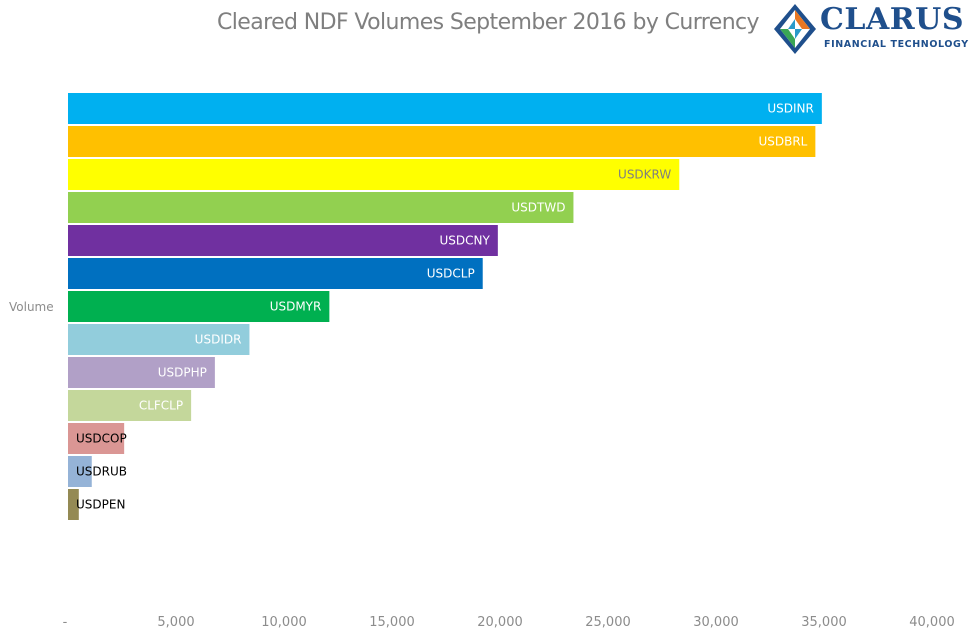  What do you see at coordinates (175, 622) in the screenshot?
I see `x-tick-label: 5,000` at bounding box center [175, 622].